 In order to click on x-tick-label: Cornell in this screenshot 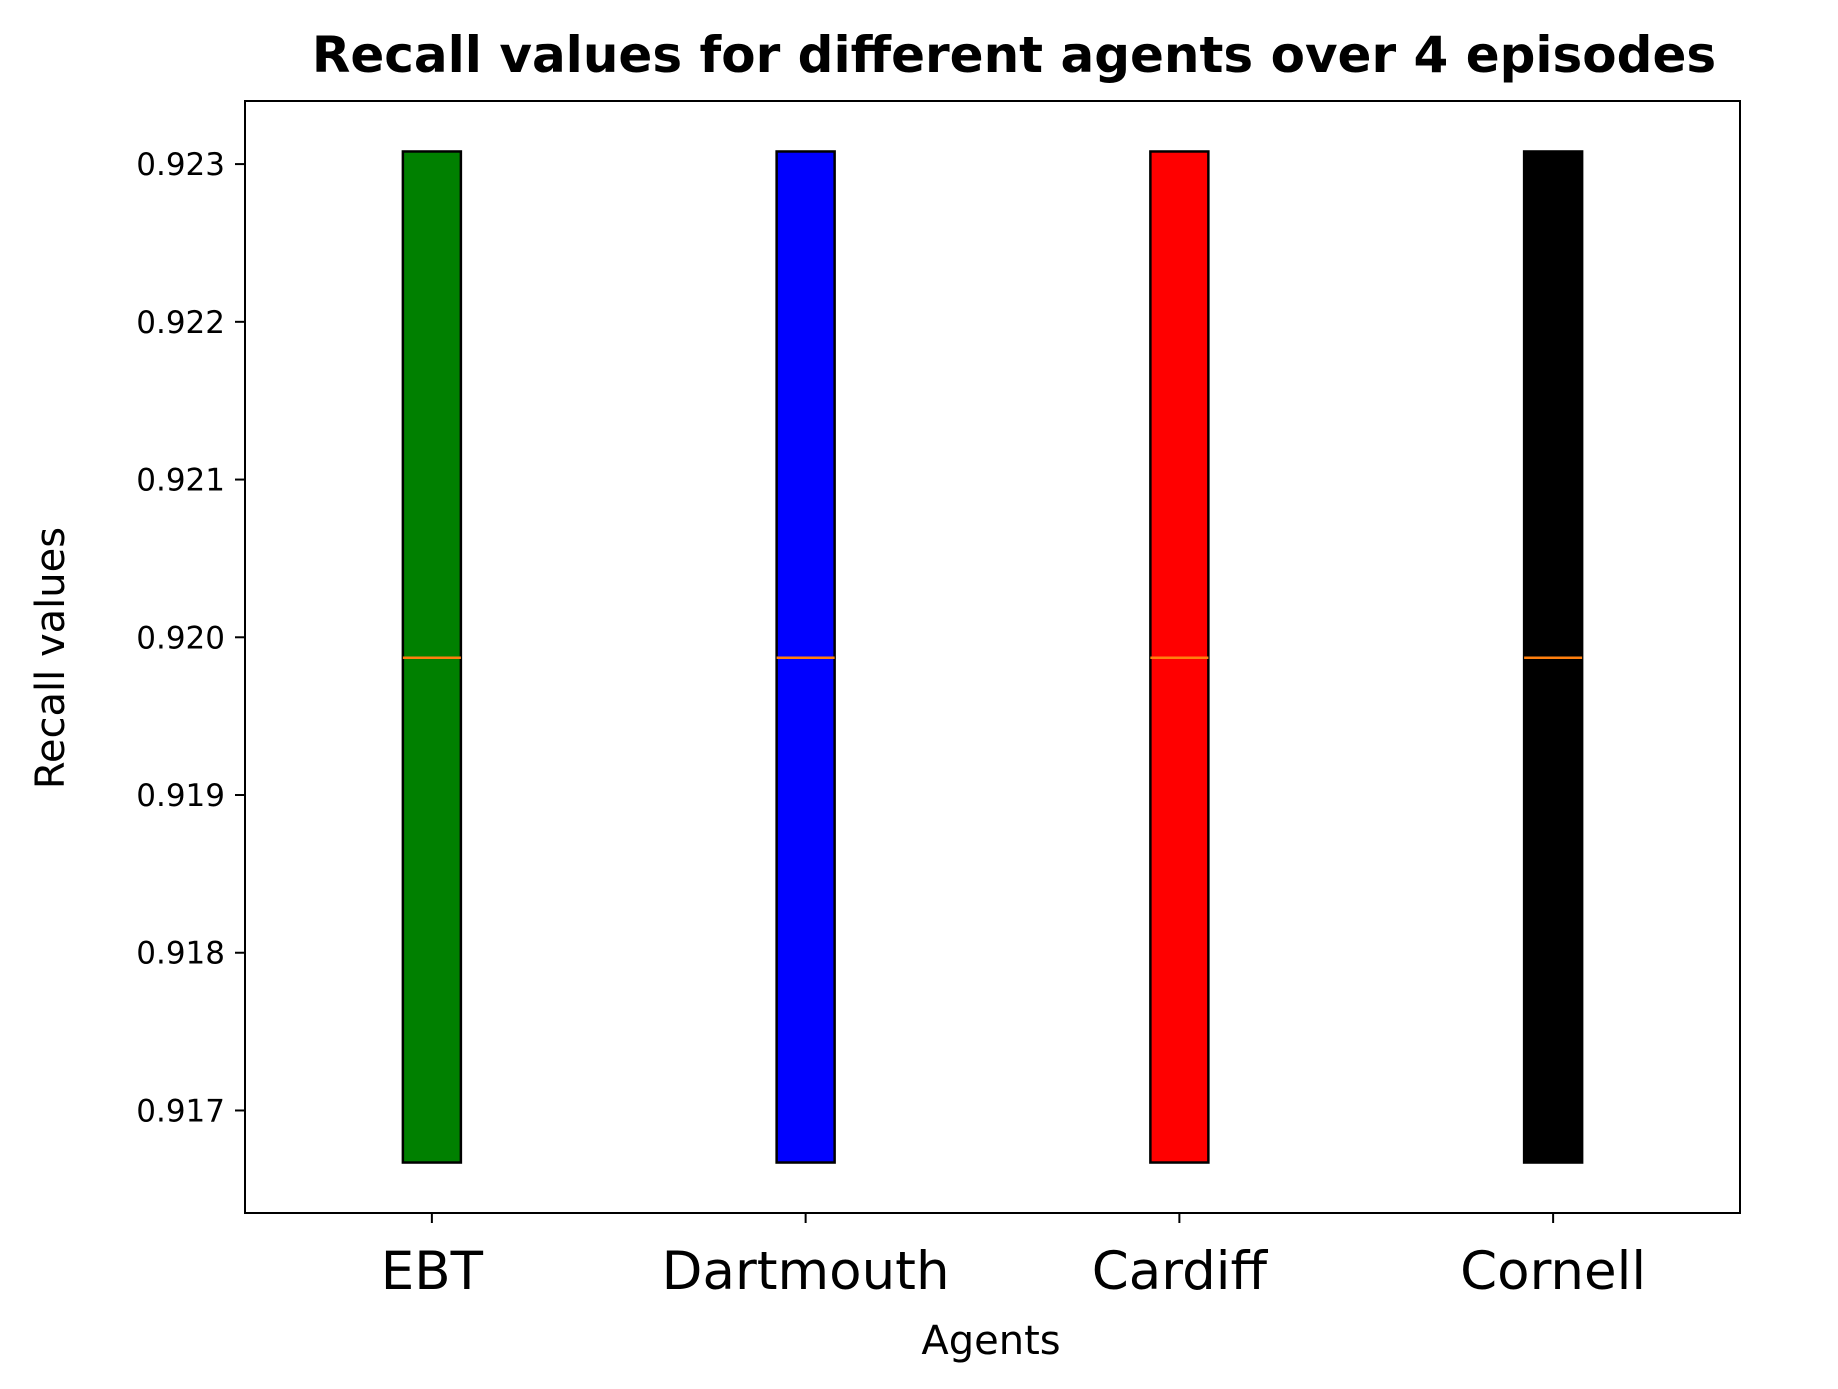, I will do `click(1553, 1271)`.